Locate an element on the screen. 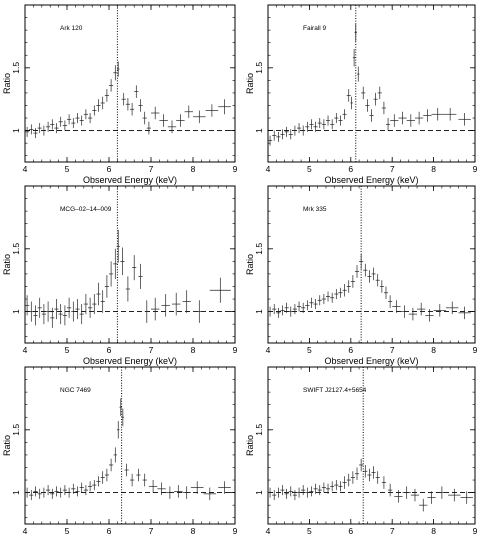 The width and height of the screenshot is (480, 538). object-label: SWIFT J2127.4+5654 is located at coordinates (335, 390).